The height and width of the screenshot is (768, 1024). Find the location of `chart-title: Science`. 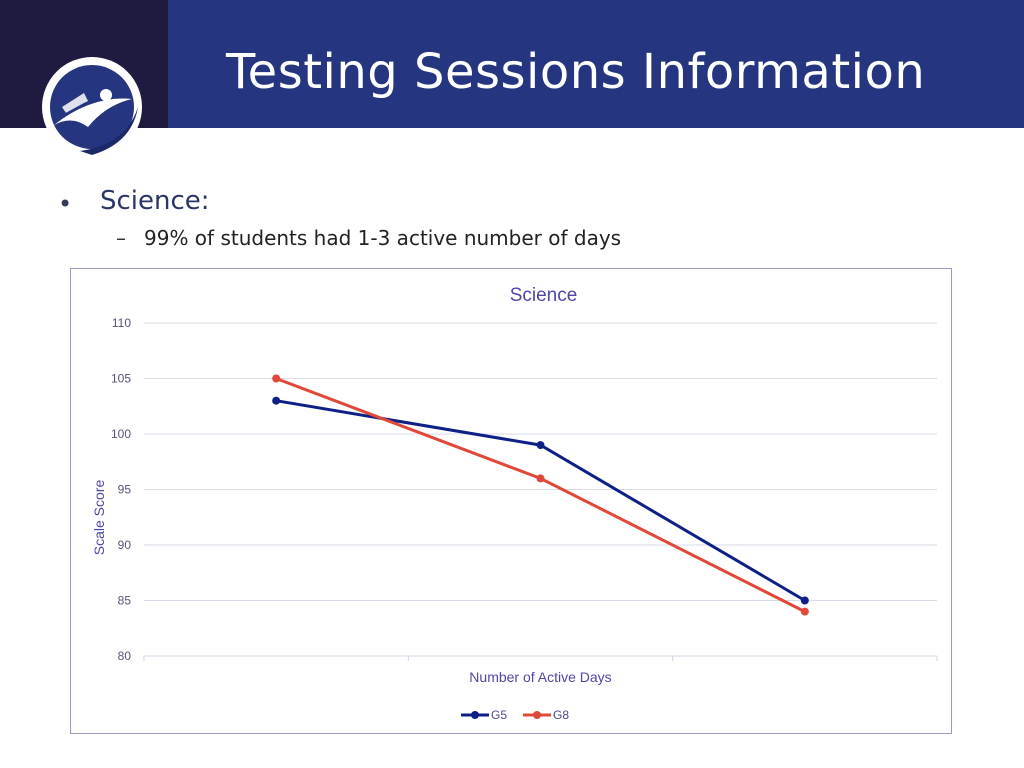

chart-title: Science is located at coordinates (544, 295).